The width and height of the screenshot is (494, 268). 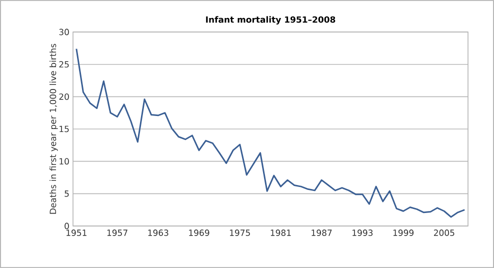 What do you see at coordinates (64, 129) in the screenshot?
I see `y-tick-label: 15` at bounding box center [64, 129].